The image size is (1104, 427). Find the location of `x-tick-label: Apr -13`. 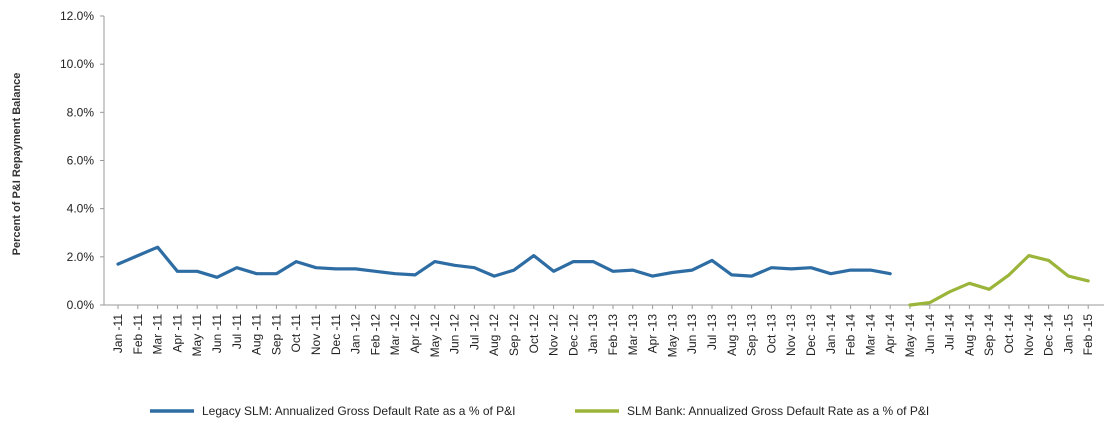

x-tick-label: Apr -13 is located at coordinates (653, 334).